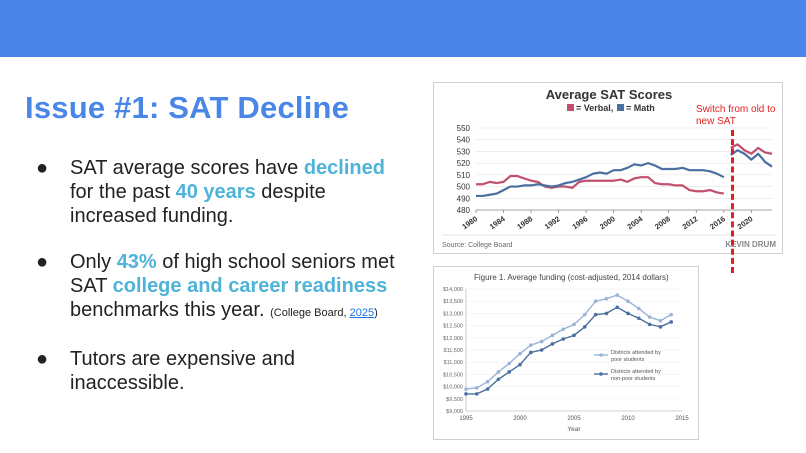 This screenshot has height=453, width=806. I want to click on bullet-text: for the past, so click(123, 192).